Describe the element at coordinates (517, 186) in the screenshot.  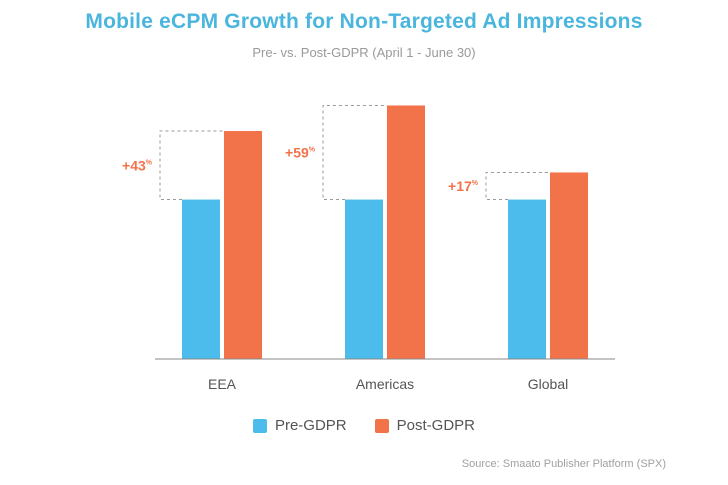
I see `growth-bracket-global` at that location.